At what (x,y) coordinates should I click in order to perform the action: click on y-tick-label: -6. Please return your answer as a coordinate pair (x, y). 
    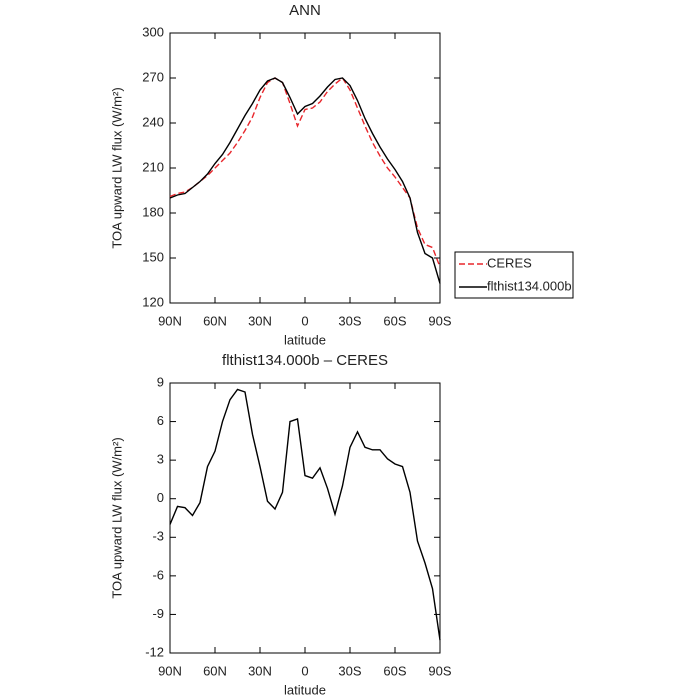
    Looking at the image, I should click on (158, 574).